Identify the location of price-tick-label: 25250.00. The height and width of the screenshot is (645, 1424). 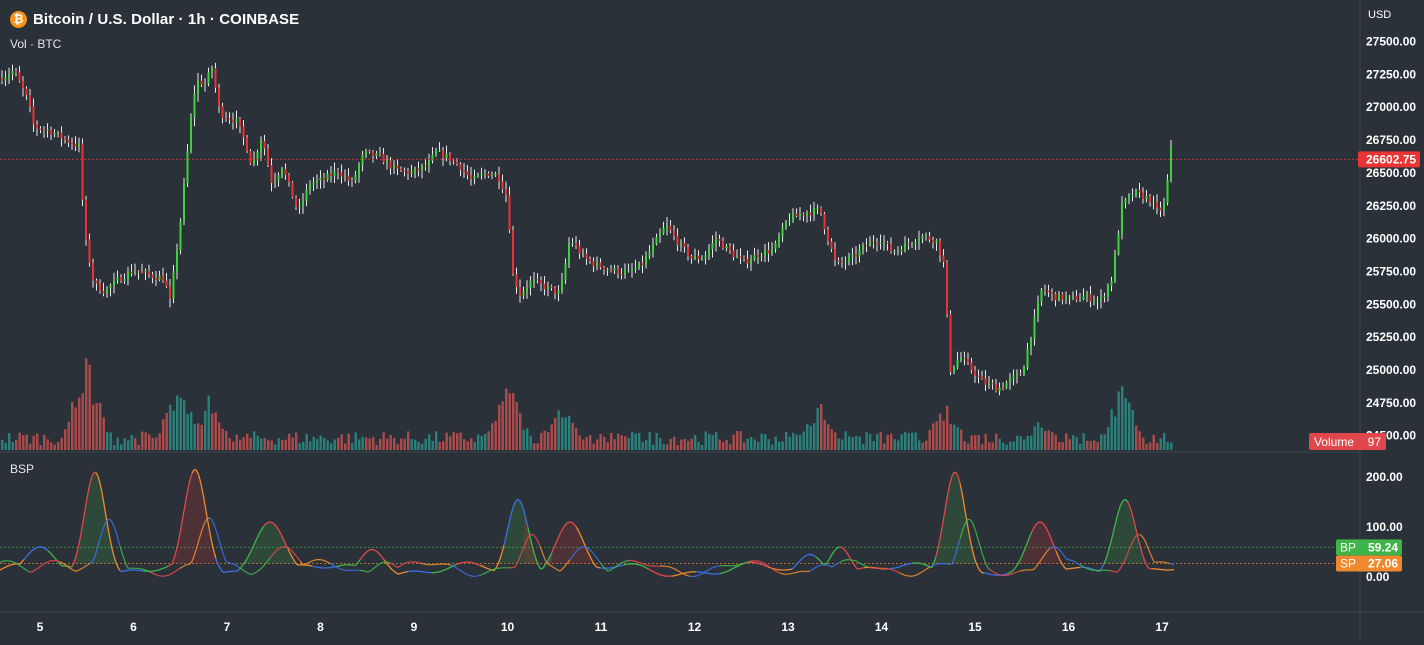
(1391, 337).